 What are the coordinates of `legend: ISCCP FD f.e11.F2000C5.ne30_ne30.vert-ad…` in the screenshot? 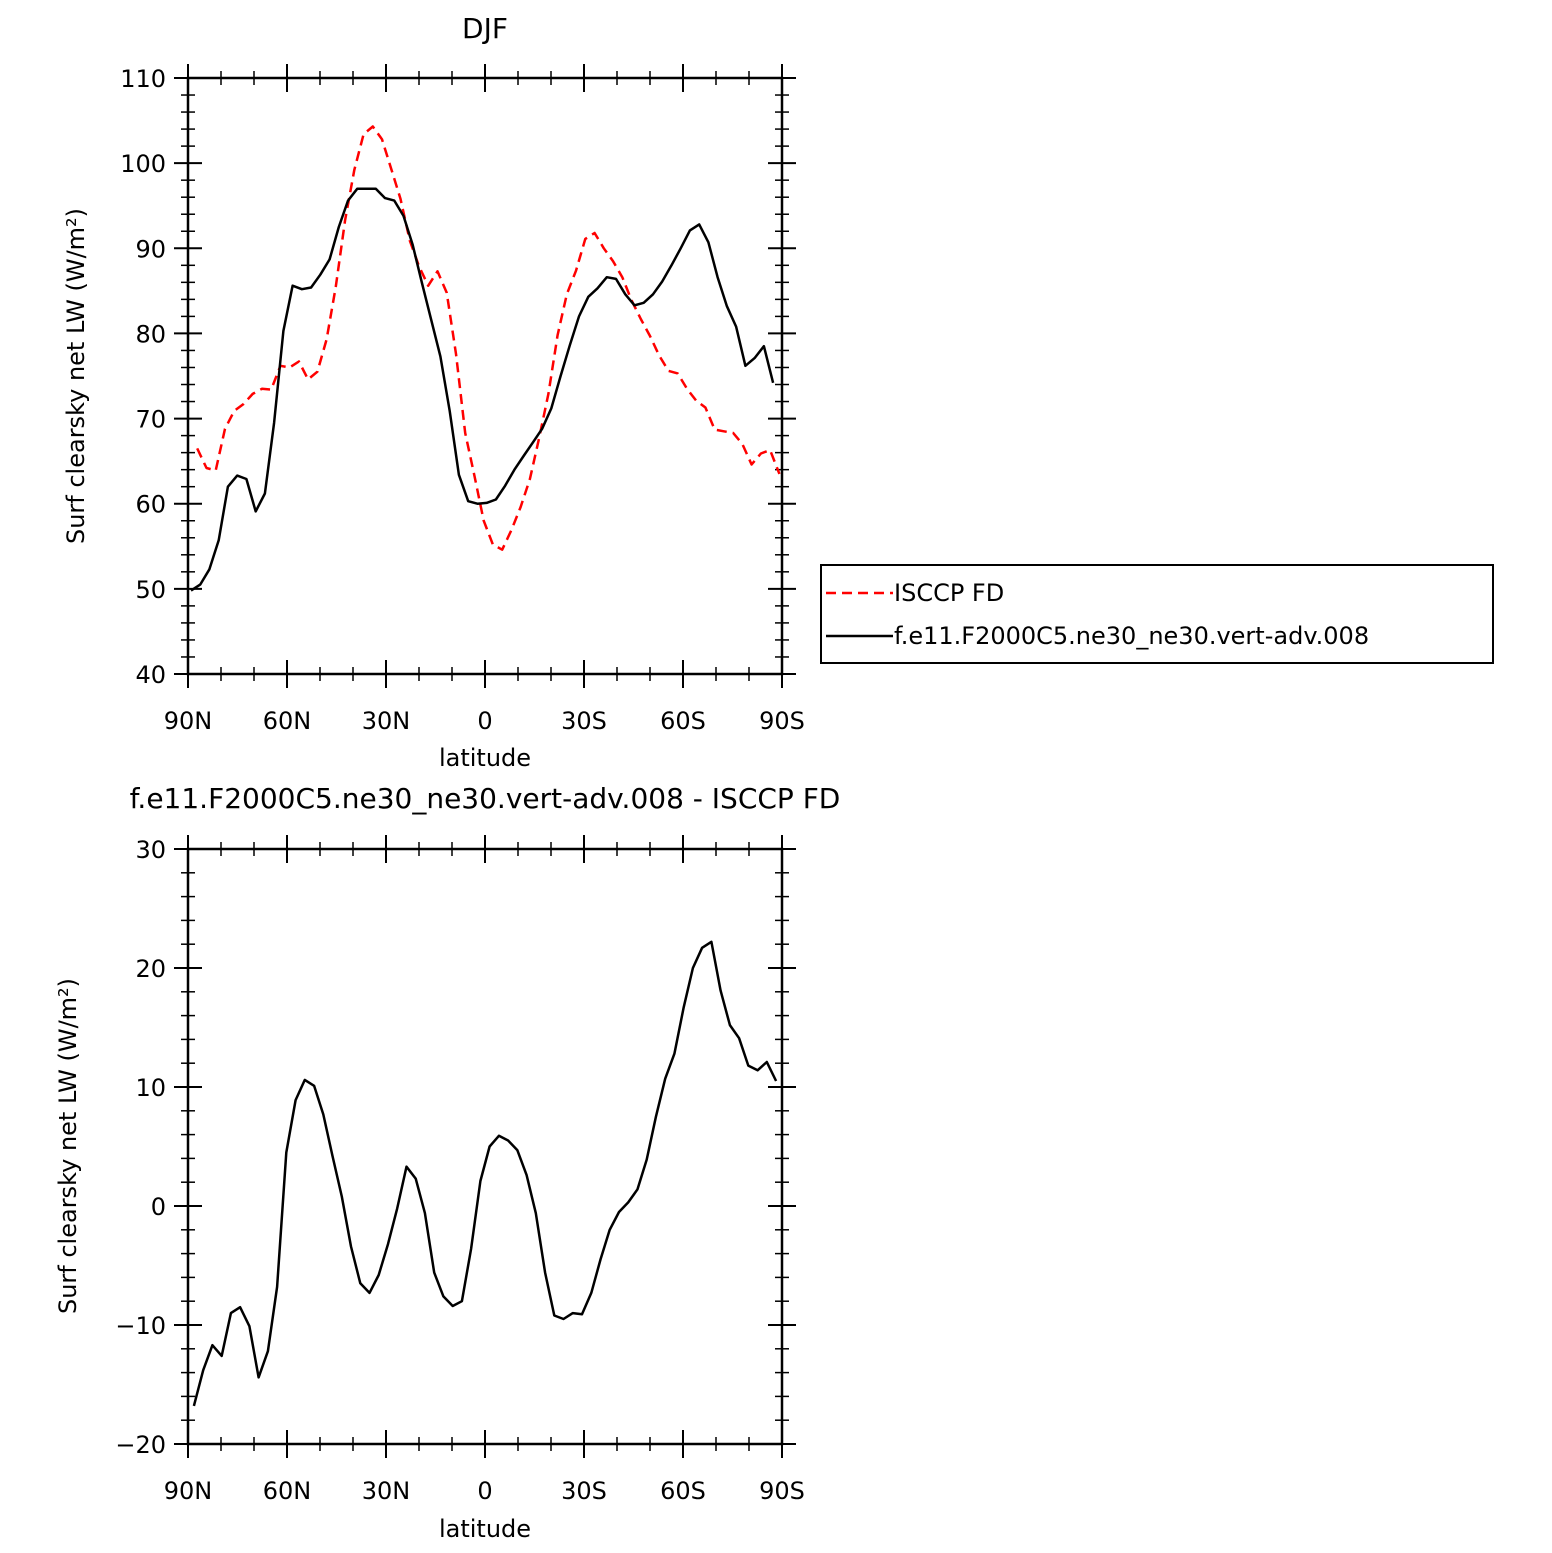 It's located at (1157, 614).